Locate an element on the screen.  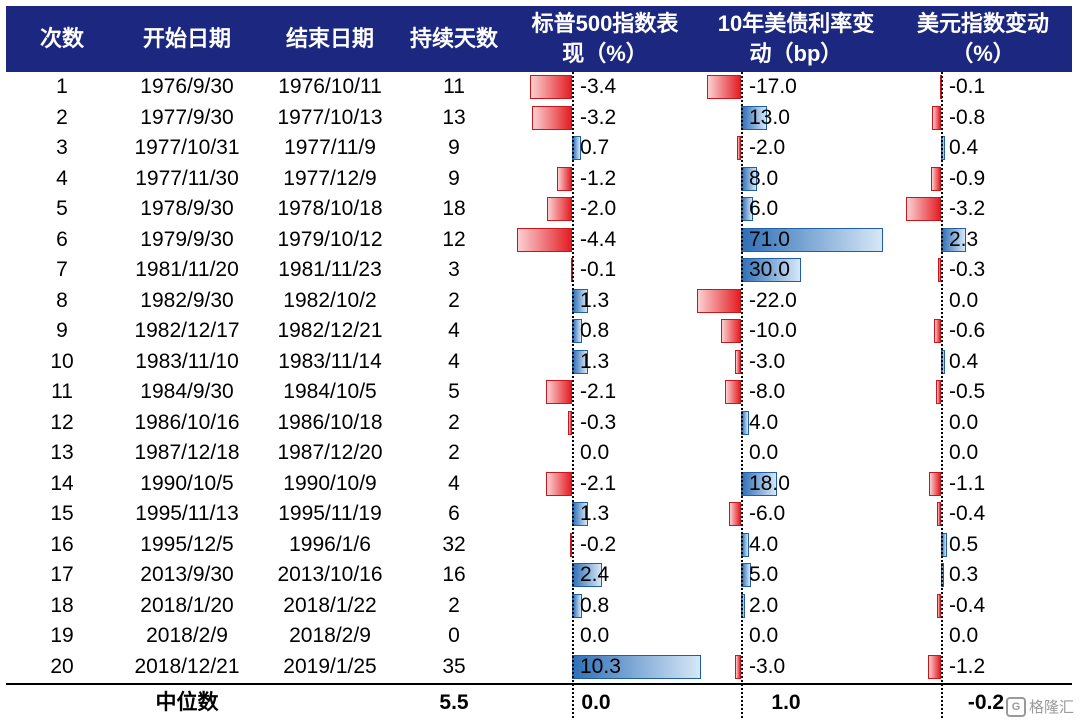
cell-duration: 18 is located at coordinates (454, 208).